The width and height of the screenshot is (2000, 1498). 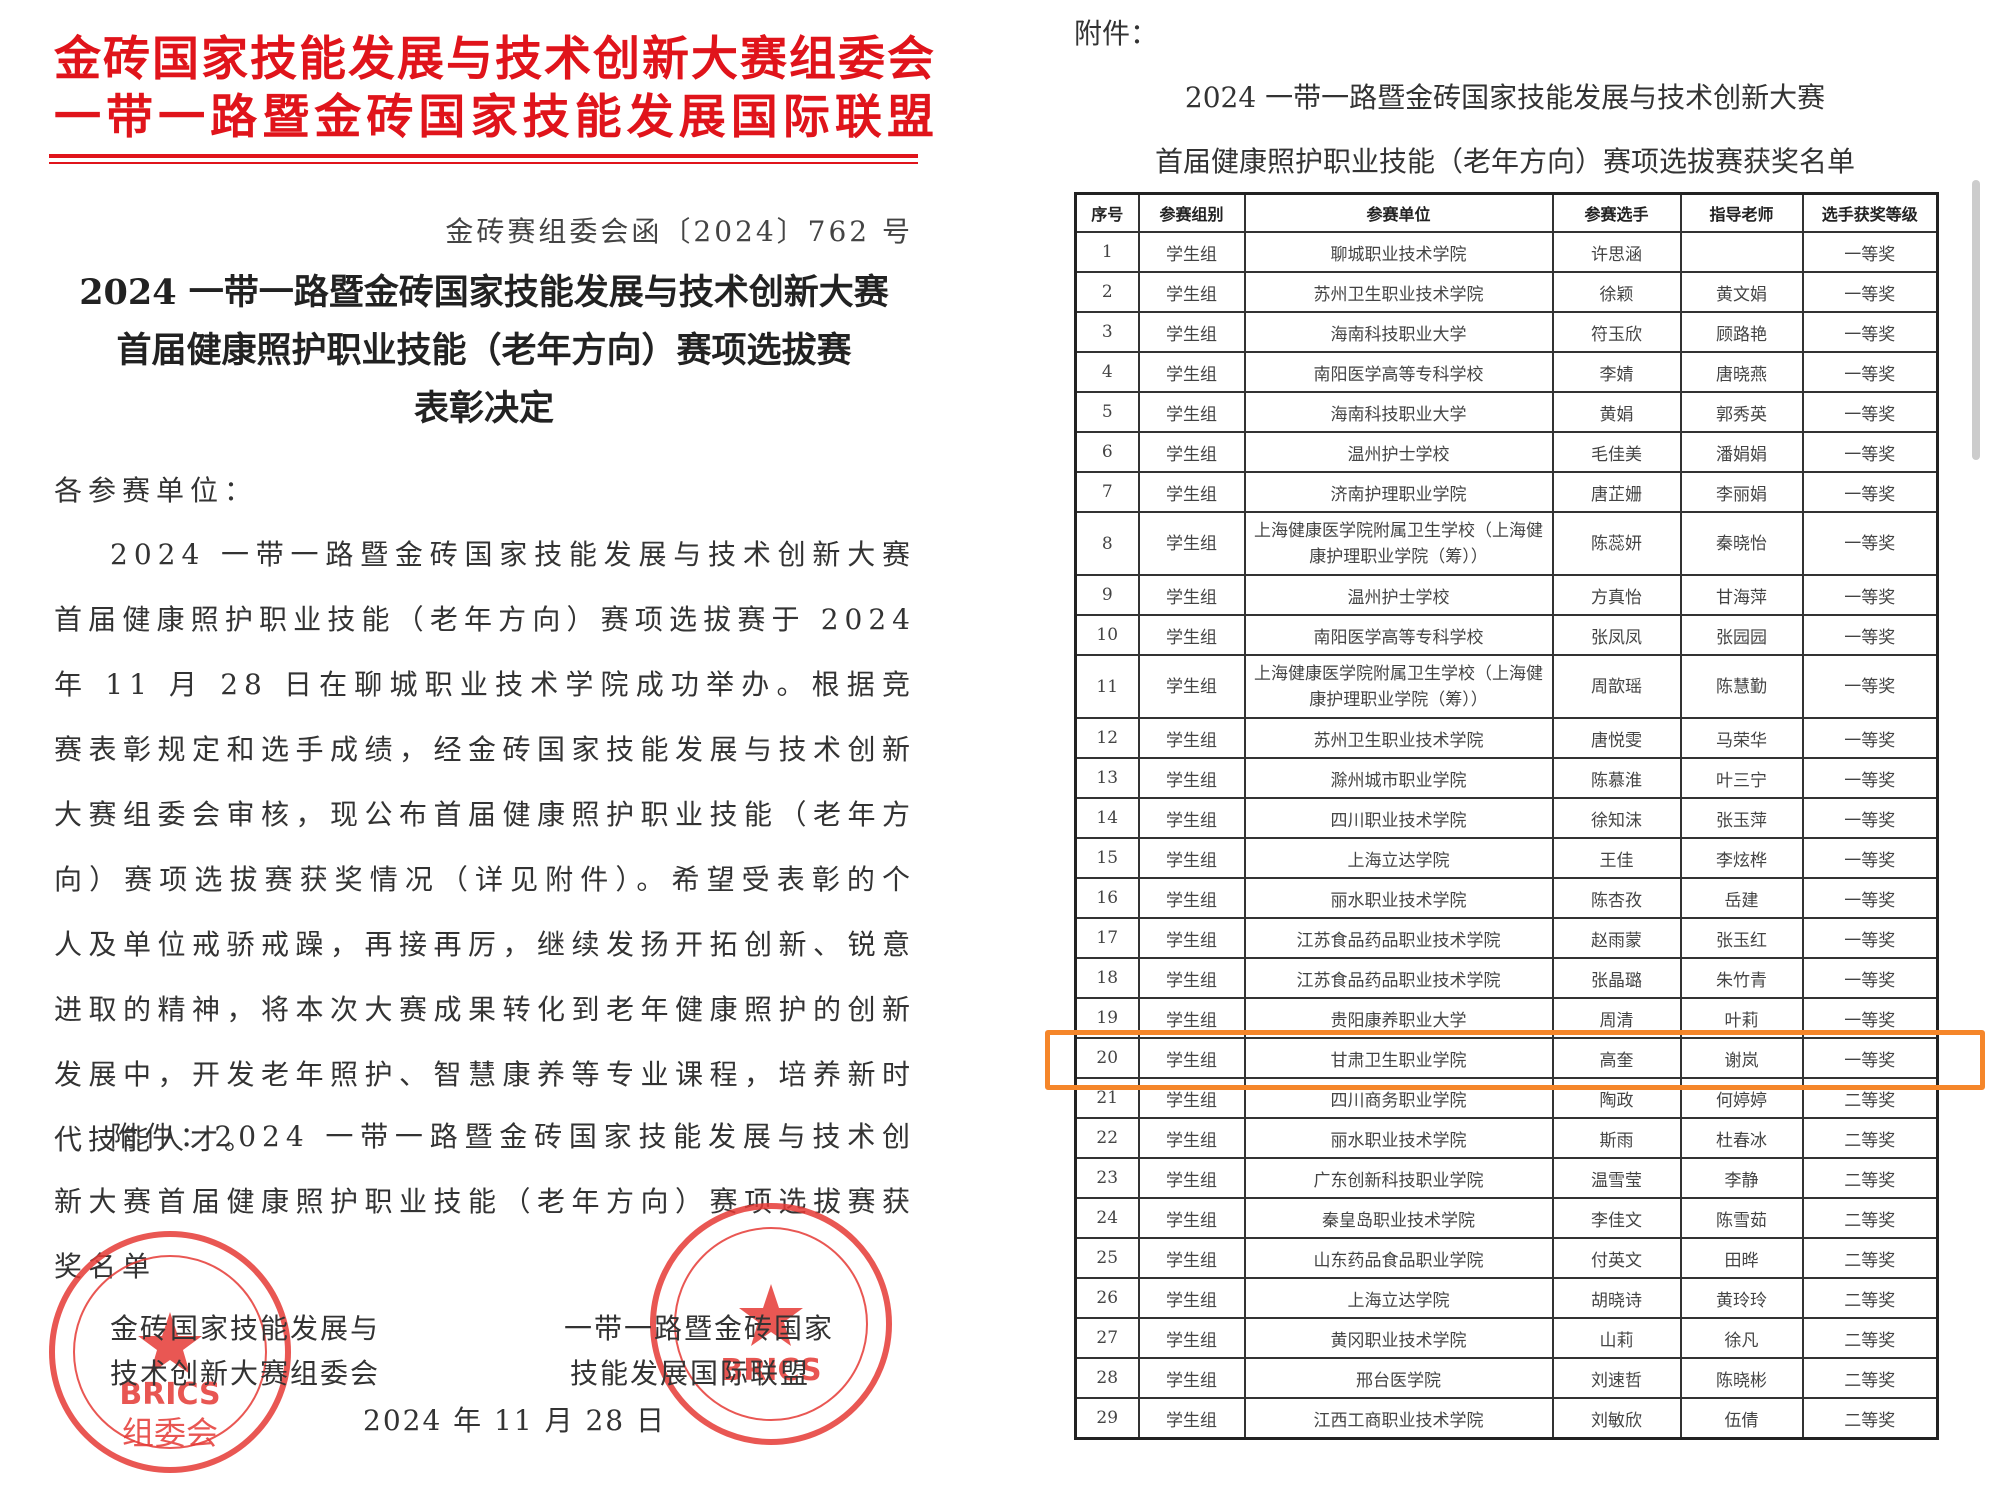 I want to click on table-cell: 8, so click(x=1107, y=543).